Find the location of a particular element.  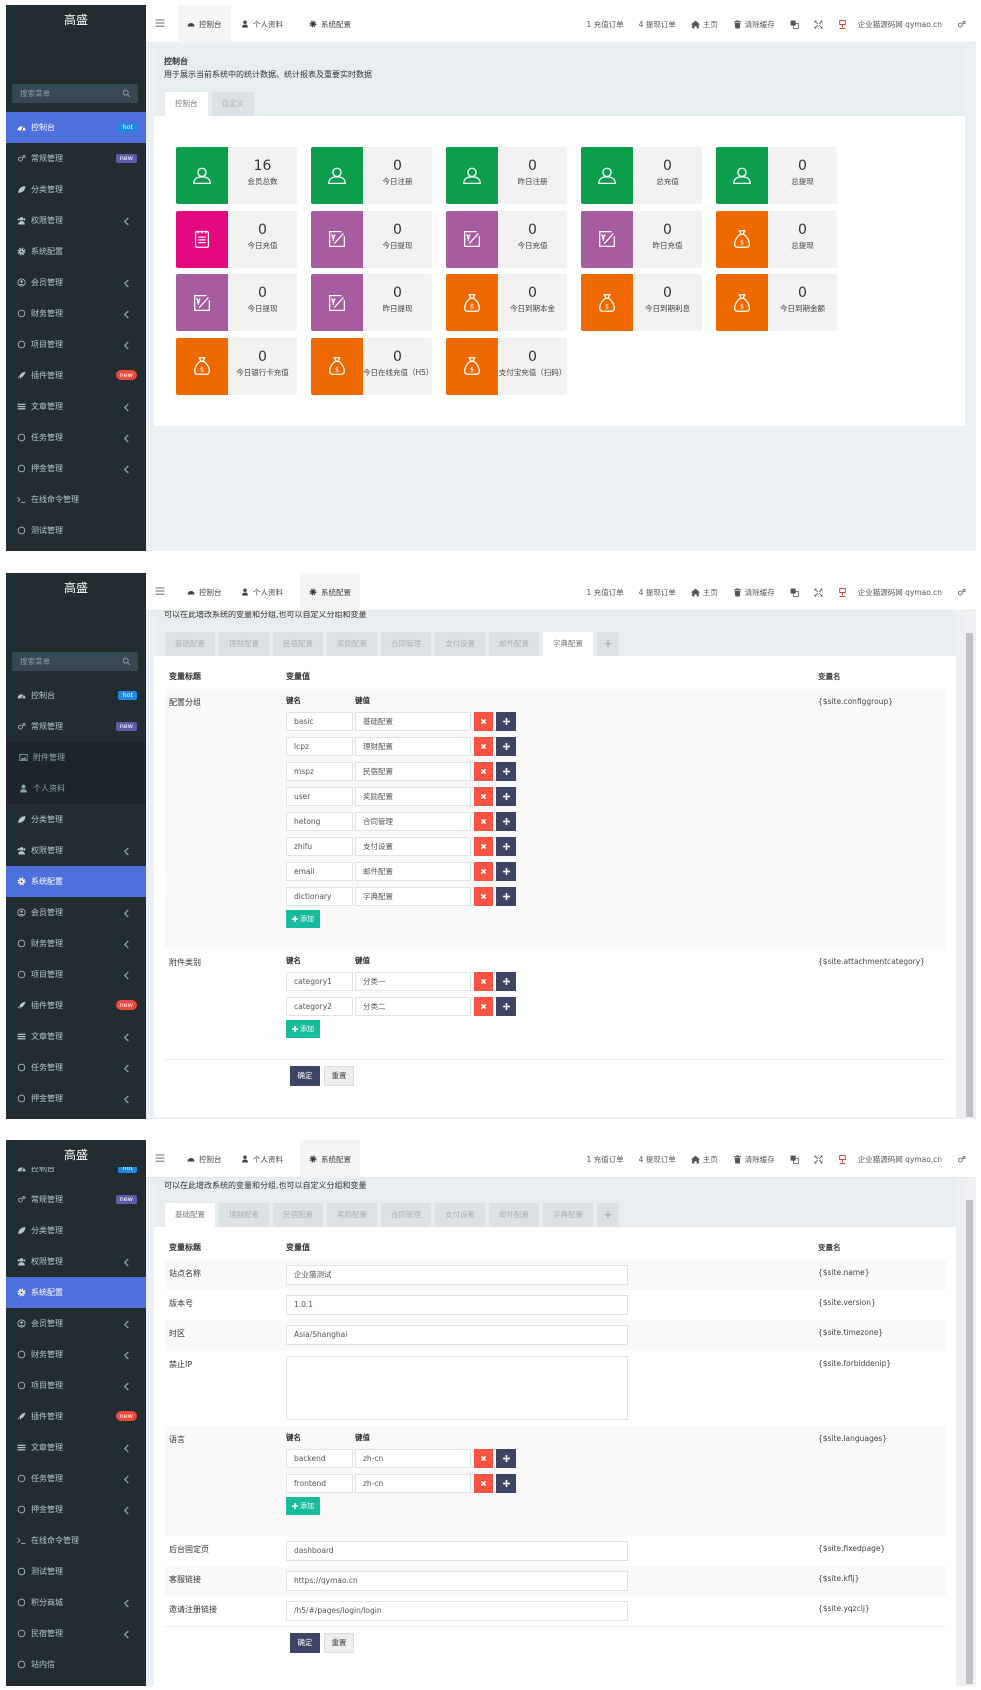

content-tab: 合同管理 is located at coordinates (406, 1215).